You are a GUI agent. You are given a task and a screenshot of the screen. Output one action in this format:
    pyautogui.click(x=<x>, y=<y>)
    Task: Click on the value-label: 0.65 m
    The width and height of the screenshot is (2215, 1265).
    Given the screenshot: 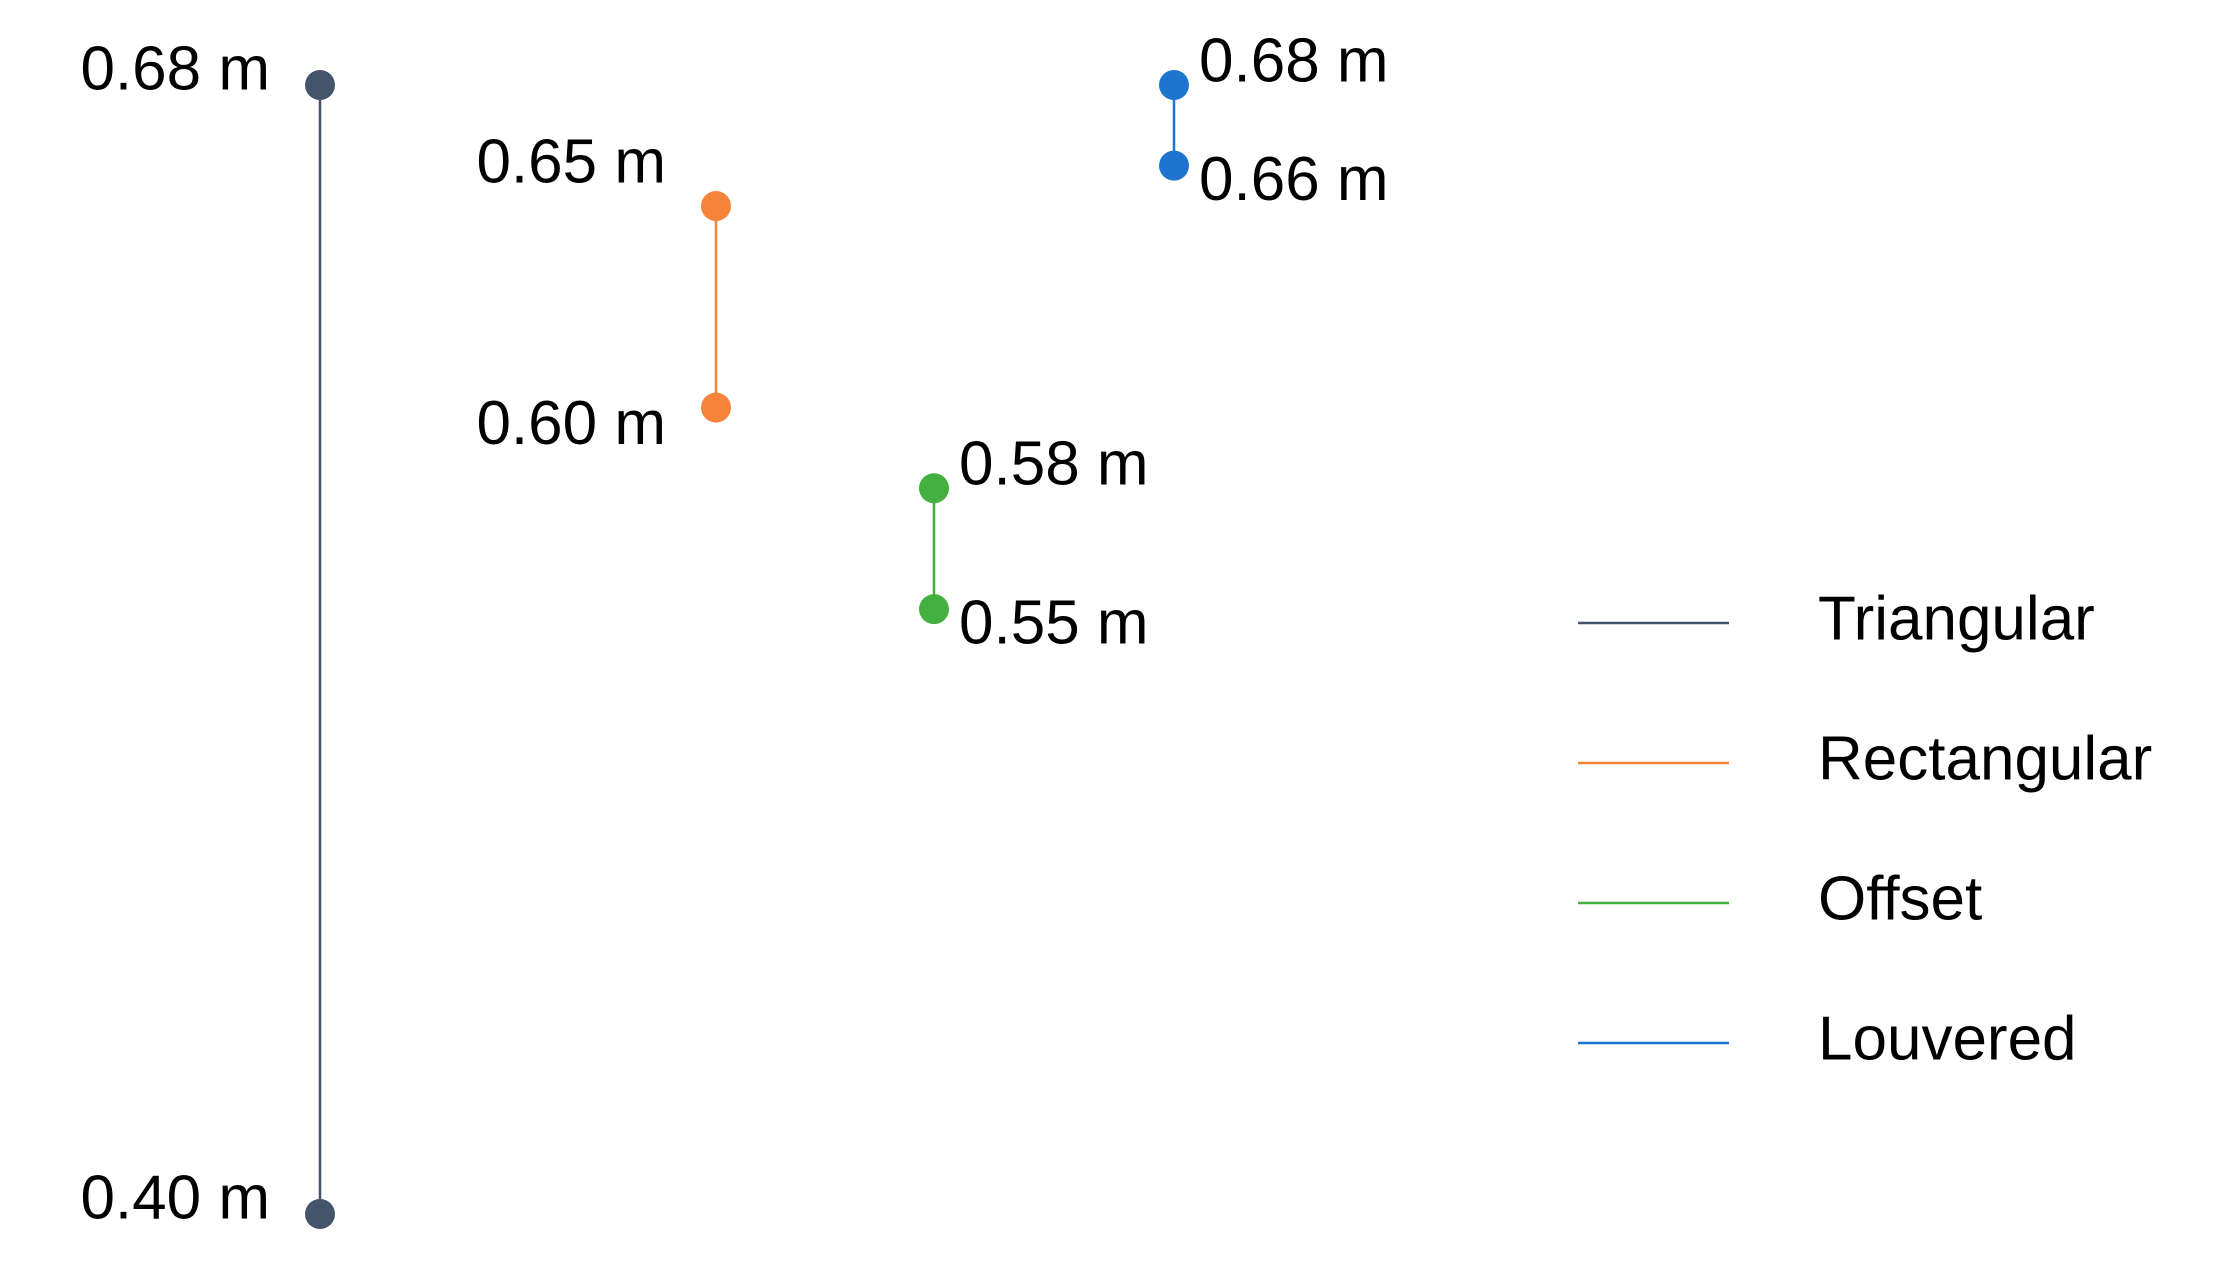 What is the action you would take?
    pyautogui.click(x=571, y=161)
    